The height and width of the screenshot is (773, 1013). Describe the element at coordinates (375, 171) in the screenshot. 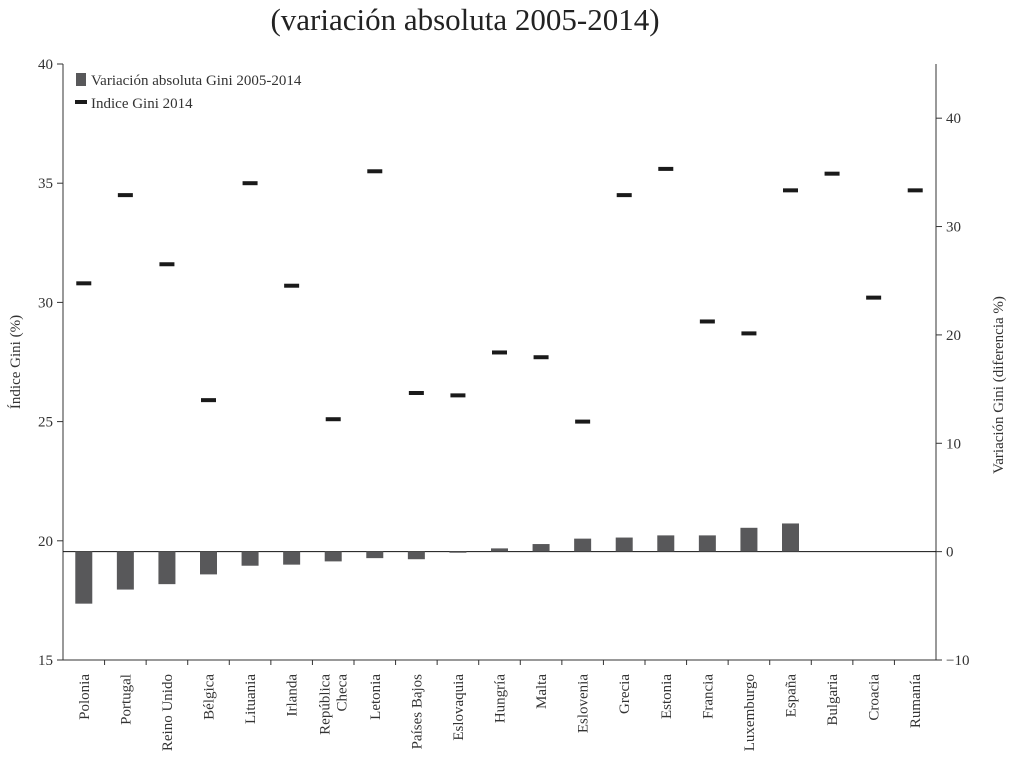

I see `marker-letonia` at that location.